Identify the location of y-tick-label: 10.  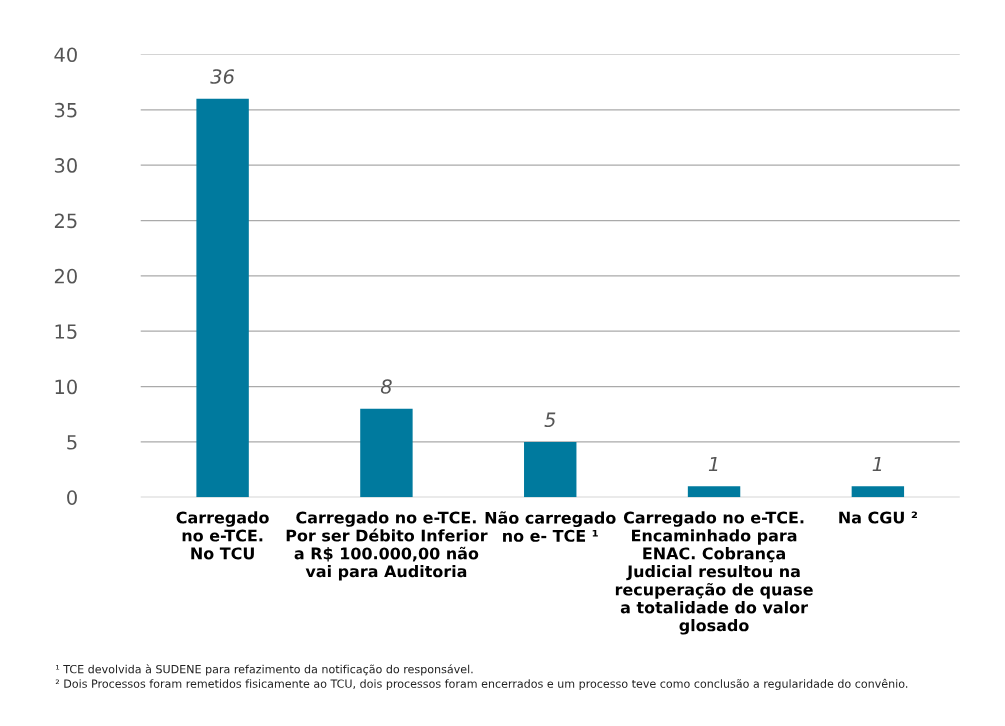
(66, 387).